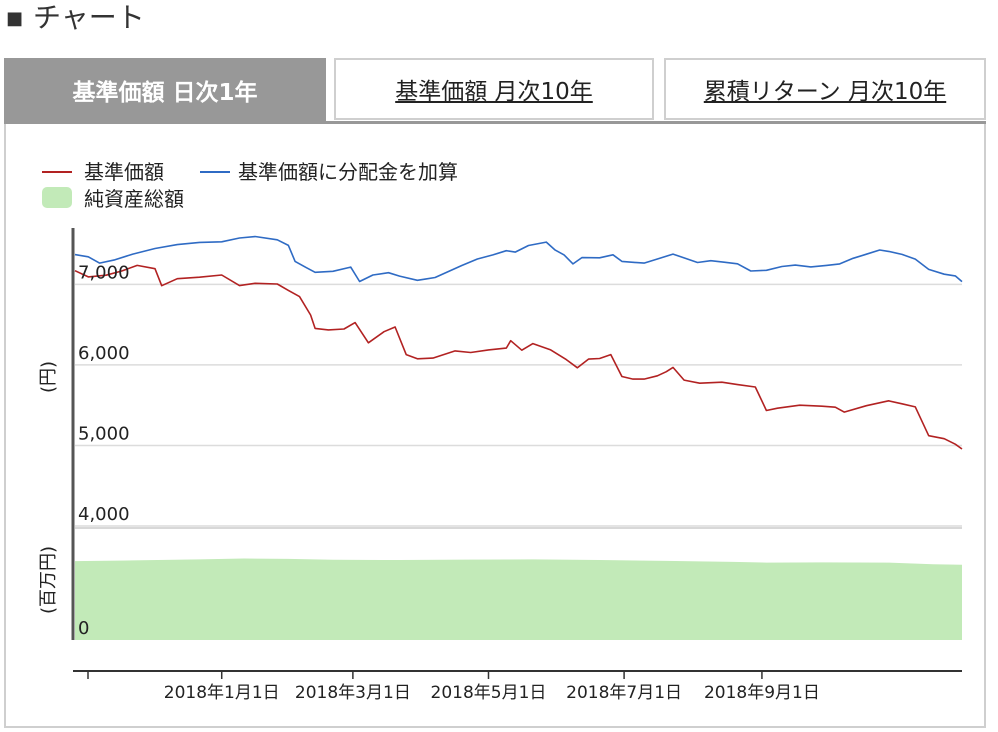  I want to click on lower-y-tick-zero: 0, so click(83, 628).